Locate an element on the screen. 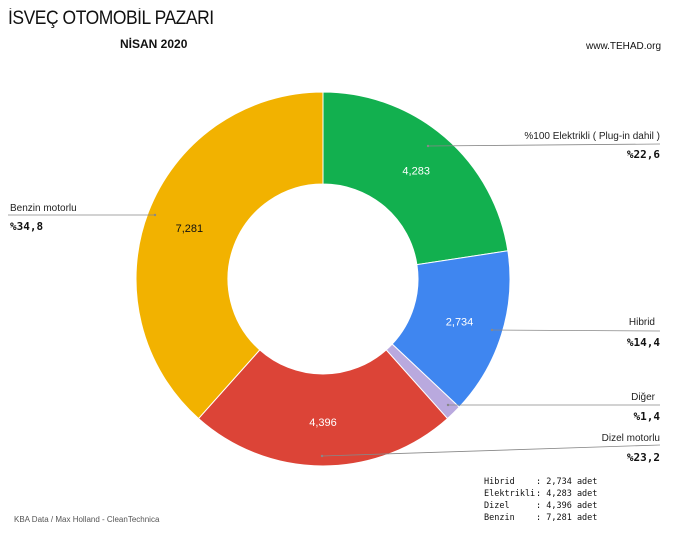 The width and height of the screenshot is (680, 537). slice-name-diger: Diğer is located at coordinates (643, 397).